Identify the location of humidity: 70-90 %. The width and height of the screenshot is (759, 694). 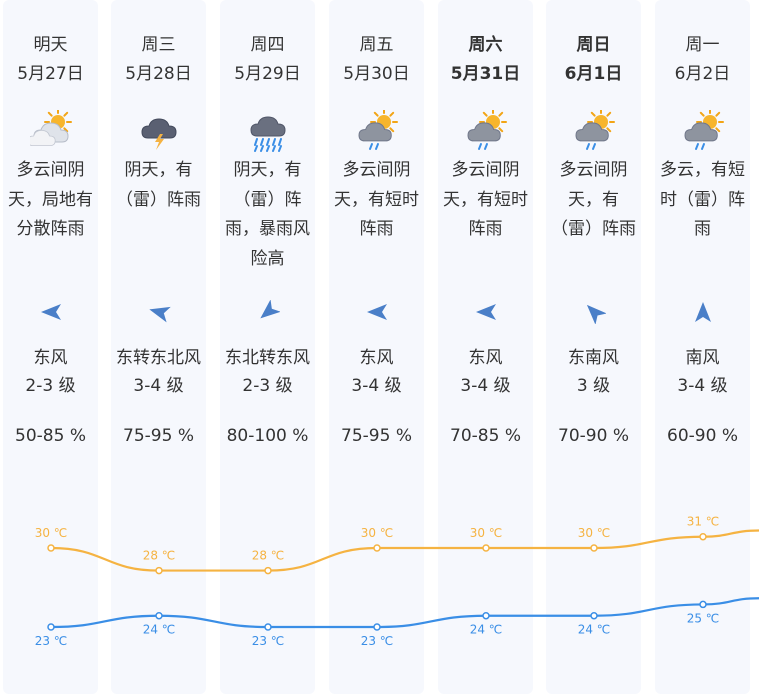
(593, 436).